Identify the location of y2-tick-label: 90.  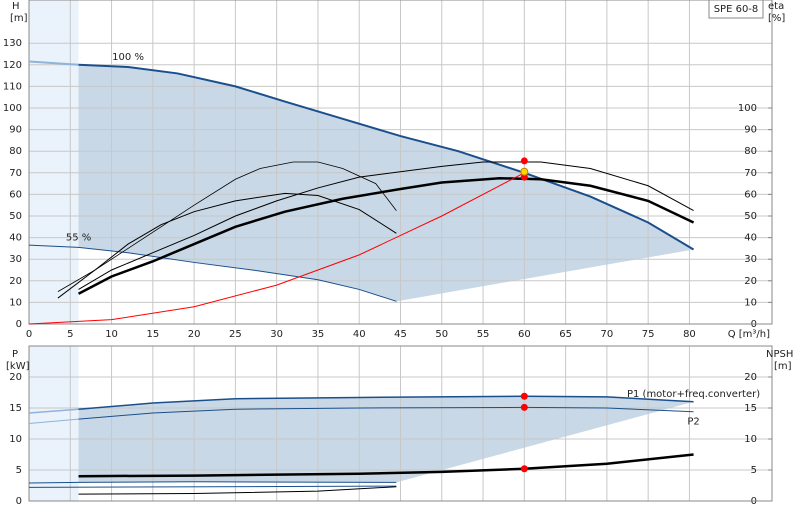
(750, 130).